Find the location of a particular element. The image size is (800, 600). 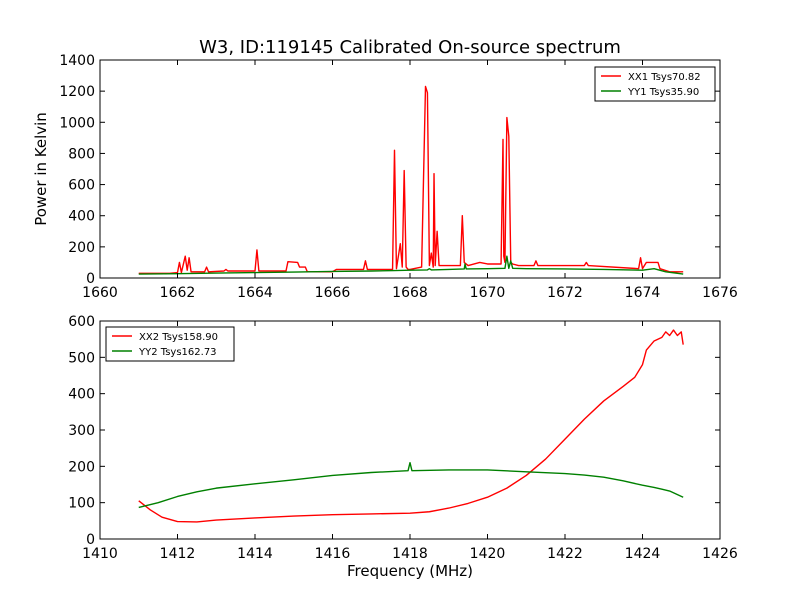

x-tick-label: 1672 is located at coordinates (565, 293).